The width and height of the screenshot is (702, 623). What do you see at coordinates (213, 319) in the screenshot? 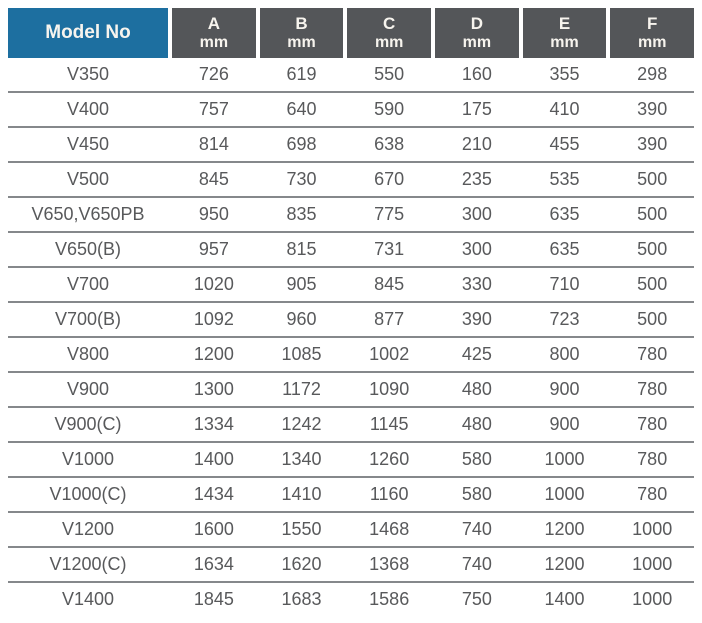
I see `value-cell: 1092` at bounding box center [213, 319].